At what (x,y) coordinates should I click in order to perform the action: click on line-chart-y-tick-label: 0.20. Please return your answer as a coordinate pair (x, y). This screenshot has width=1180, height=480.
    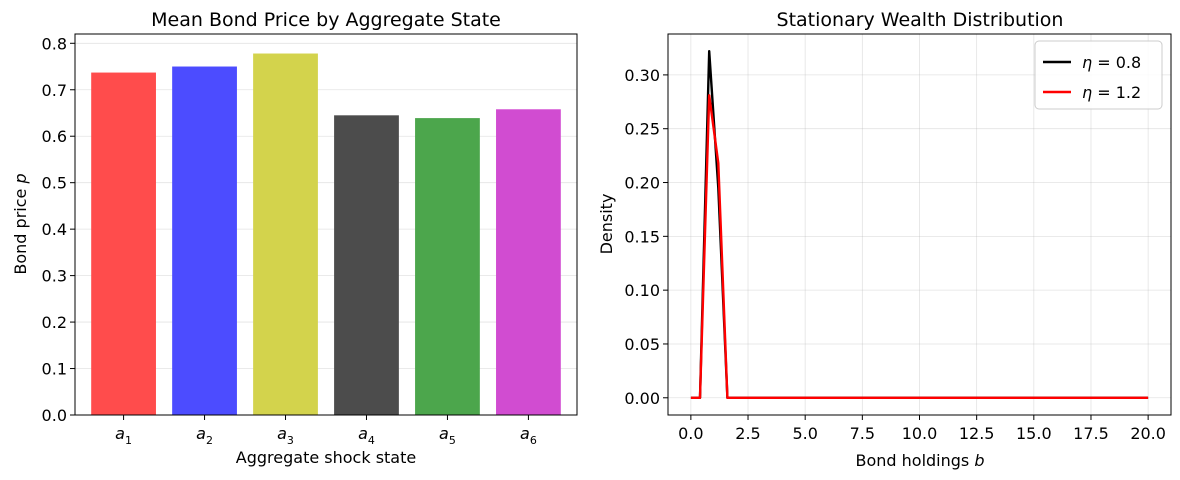
    Looking at the image, I should click on (642, 183).